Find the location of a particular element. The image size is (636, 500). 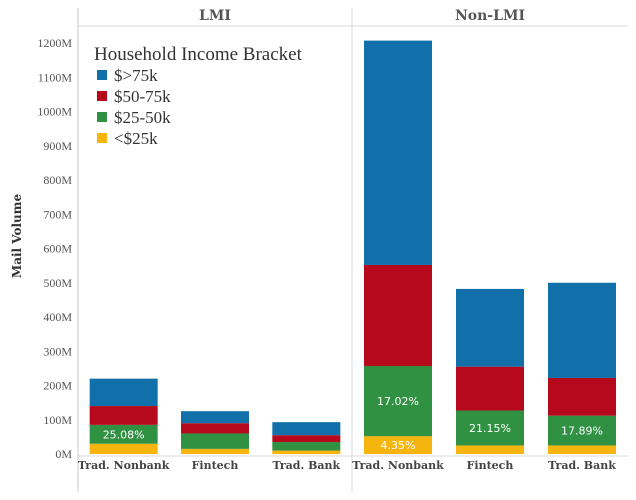

legend-item-label: <$25k is located at coordinates (136, 138).